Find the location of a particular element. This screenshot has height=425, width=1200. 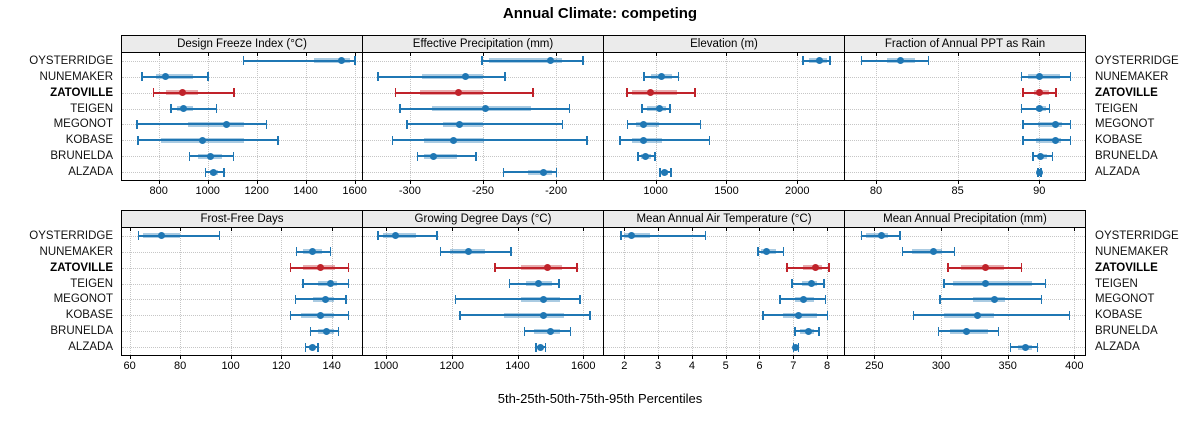

panel-title: Growing Degree Days (°C) is located at coordinates (483, 219).